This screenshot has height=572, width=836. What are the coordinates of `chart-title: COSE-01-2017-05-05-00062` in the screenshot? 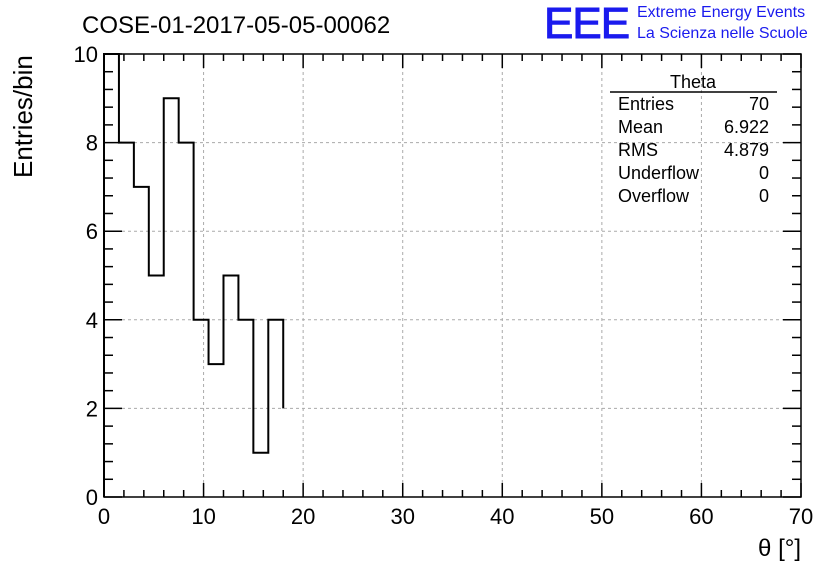 It's located at (236, 25).